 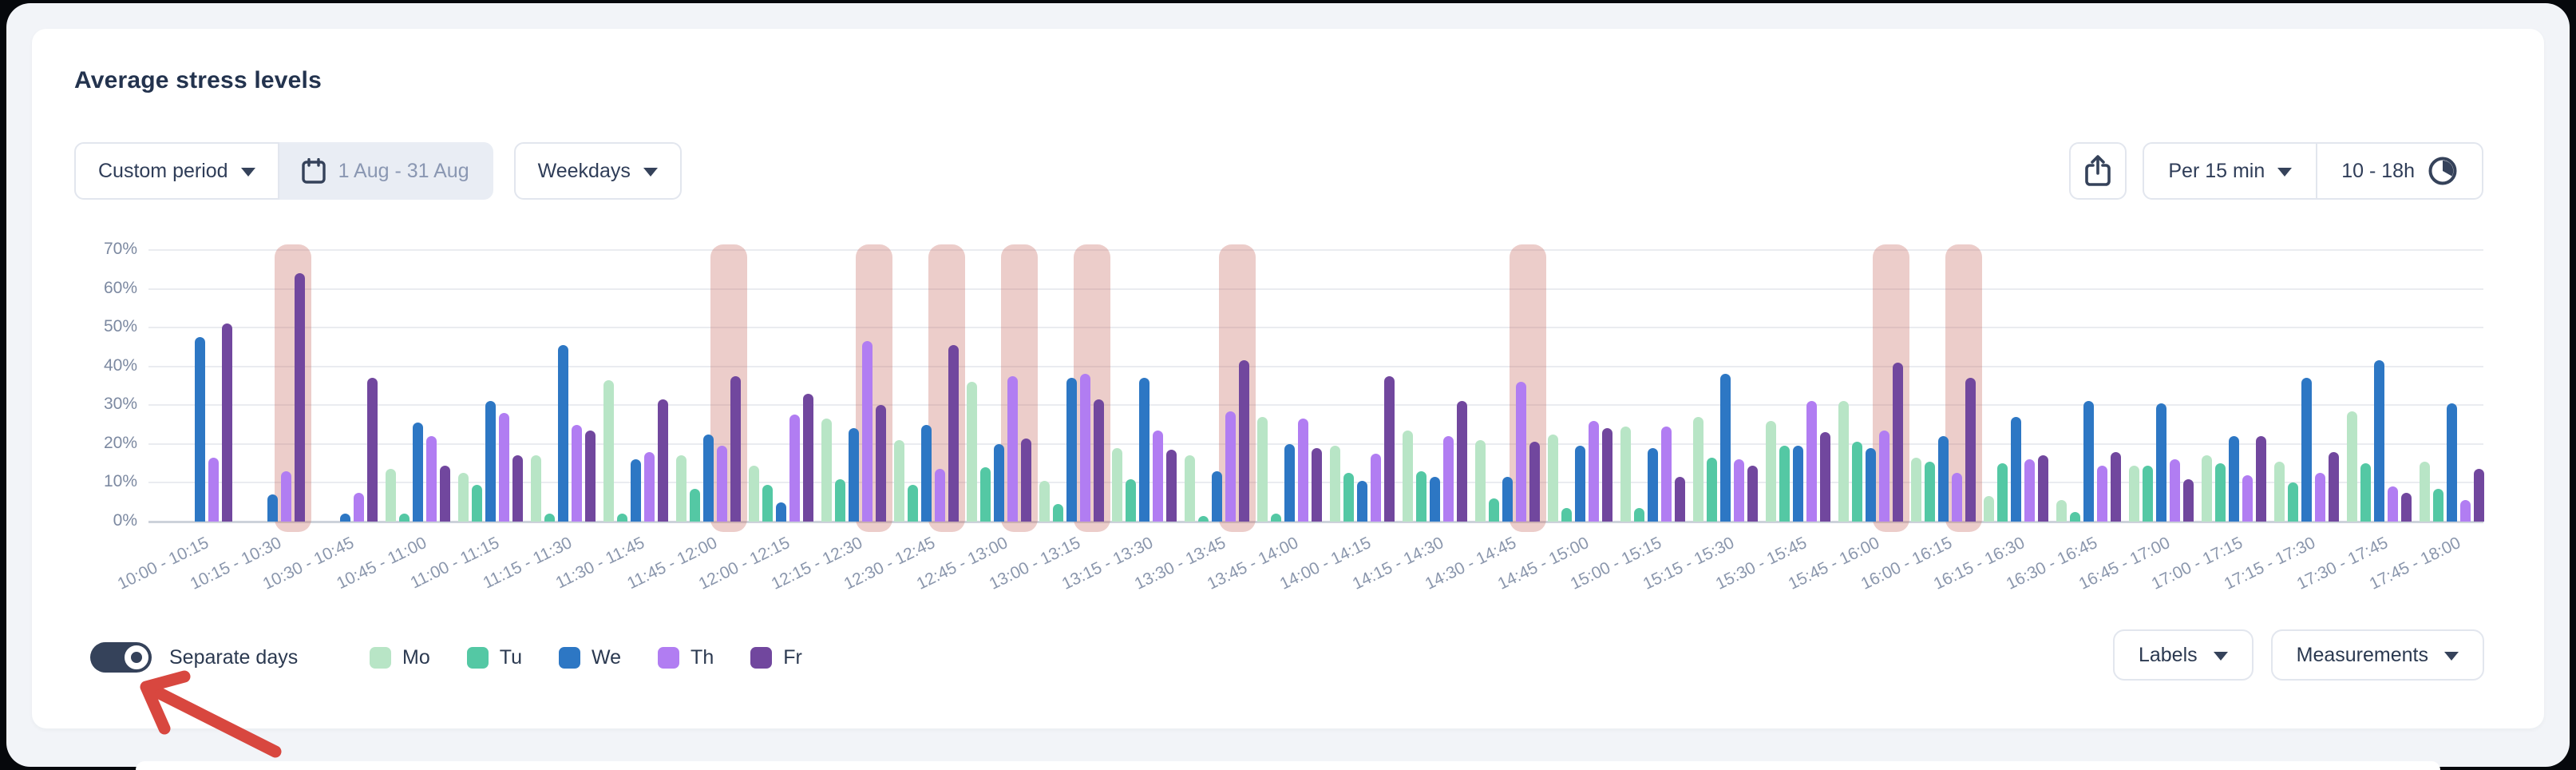 What do you see at coordinates (400, 658) in the screenshot?
I see `legend-item-mo: Mo` at bounding box center [400, 658].